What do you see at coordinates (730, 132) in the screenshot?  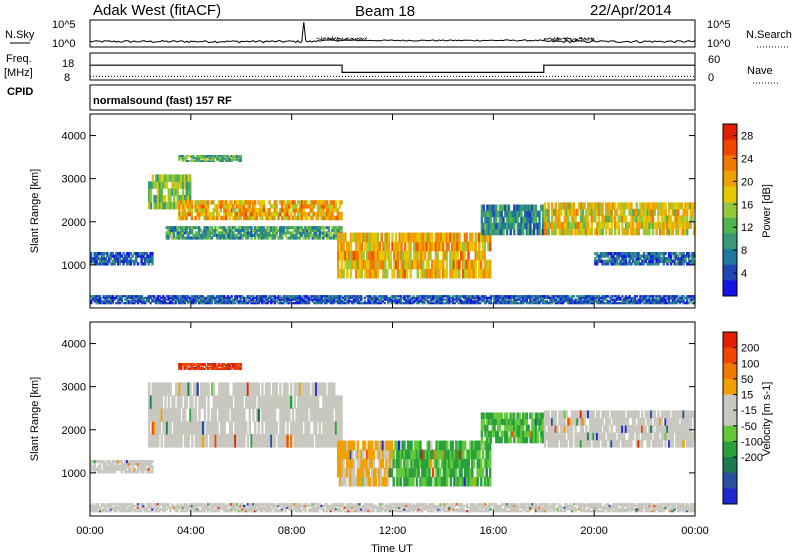 I see `colorbar-segment` at bounding box center [730, 132].